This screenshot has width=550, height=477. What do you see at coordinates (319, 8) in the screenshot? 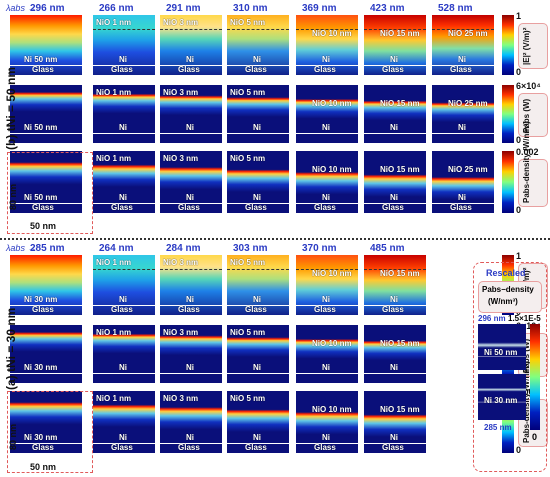
I see `top-wavelength-4: 369 nm` at bounding box center [319, 8].